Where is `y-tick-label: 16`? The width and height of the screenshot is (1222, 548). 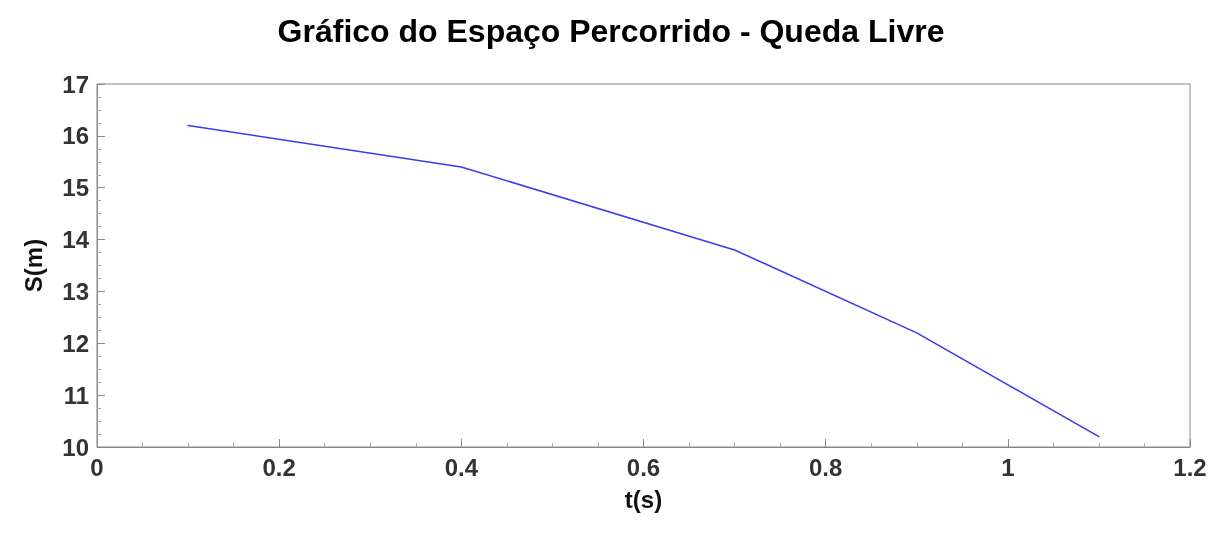
y-tick-label: 16 is located at coordinates (75, 136).